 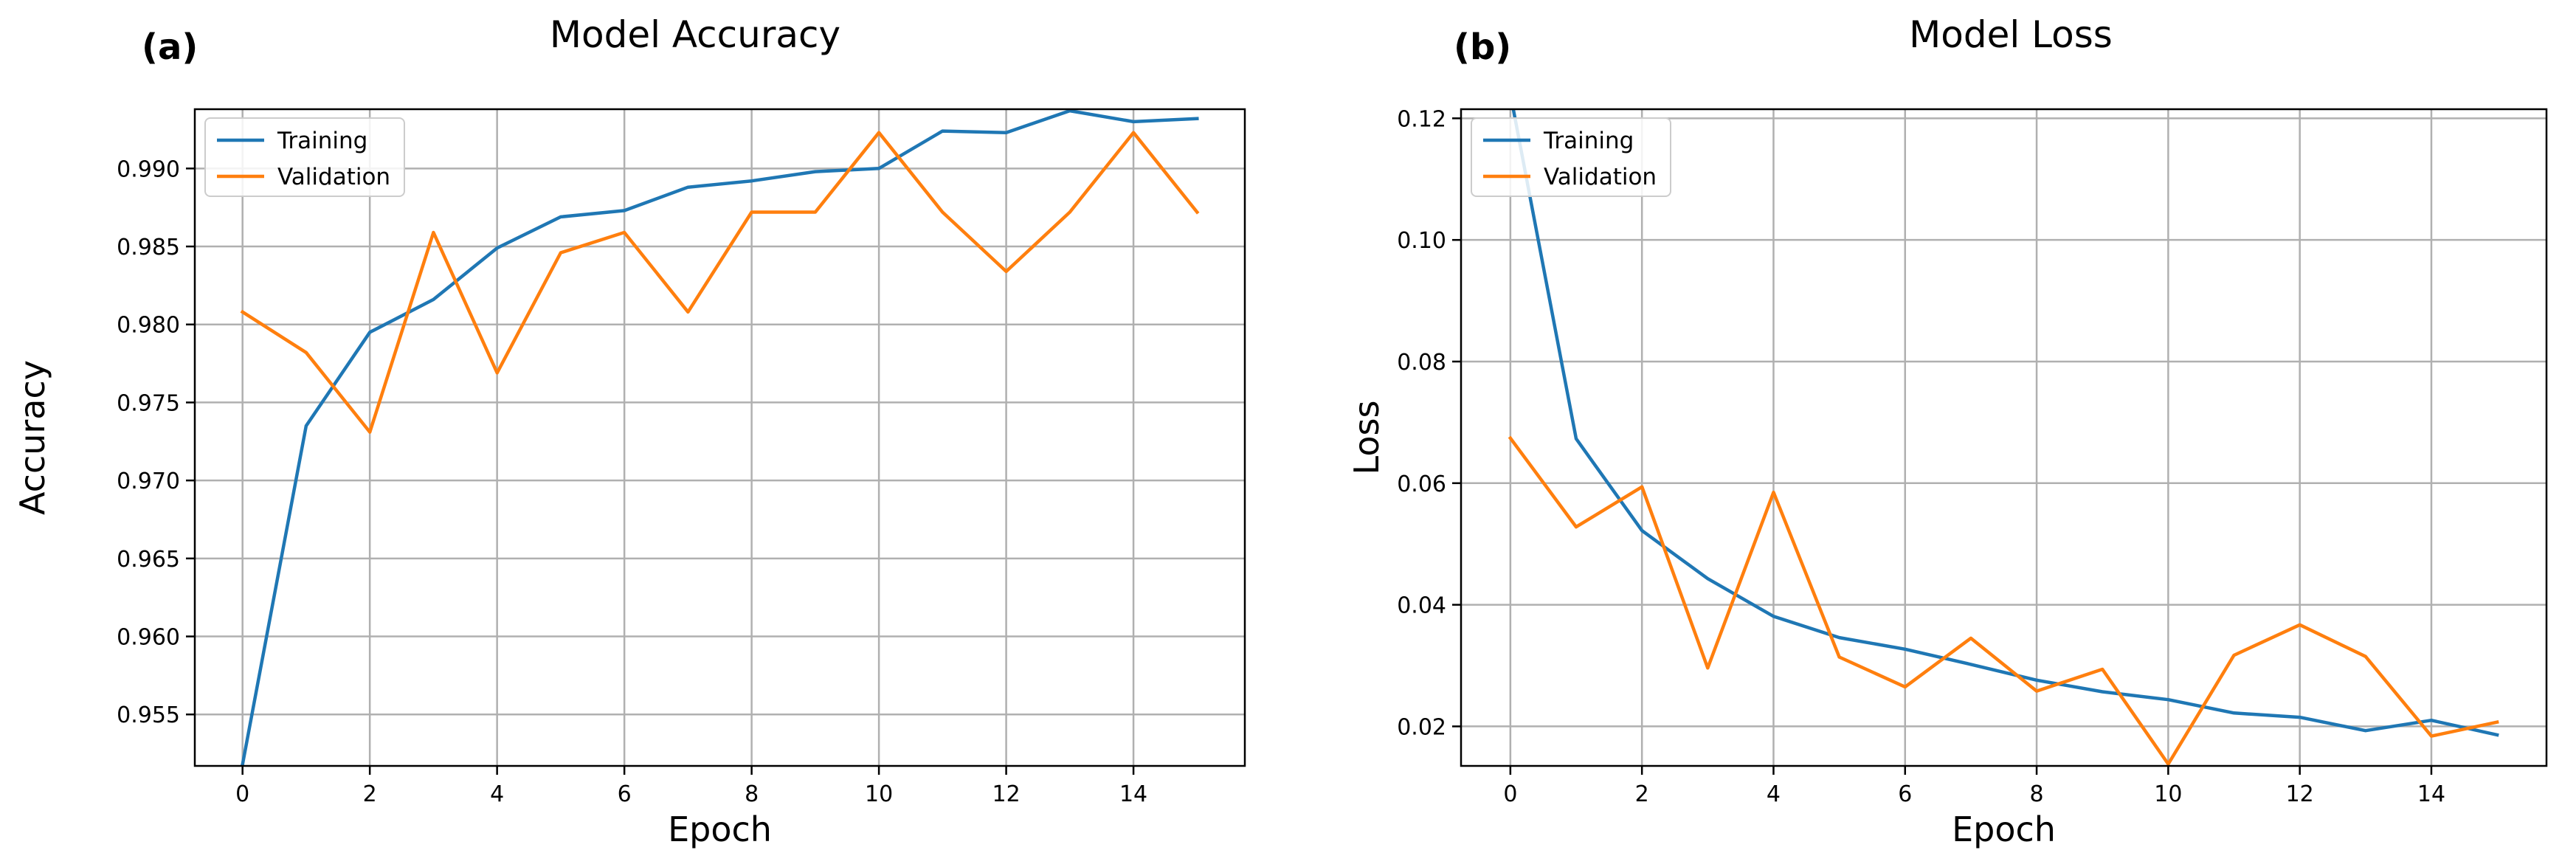 I want to click on panel-label: (b), so click(x=1482, y=47).